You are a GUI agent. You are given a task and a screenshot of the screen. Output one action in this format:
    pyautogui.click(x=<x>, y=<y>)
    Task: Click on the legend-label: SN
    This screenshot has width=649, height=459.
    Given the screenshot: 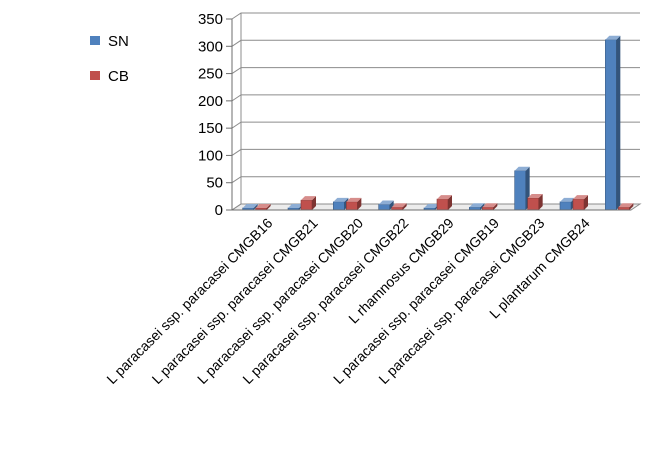 What is the action you would take?
    pyautogui.click(x=118, y=41)
    